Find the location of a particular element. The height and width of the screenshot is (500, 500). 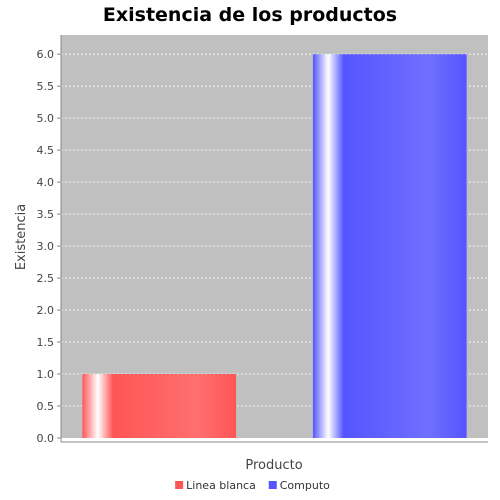

y-tick-label: 0.5 is located at coordinates (46, 406).